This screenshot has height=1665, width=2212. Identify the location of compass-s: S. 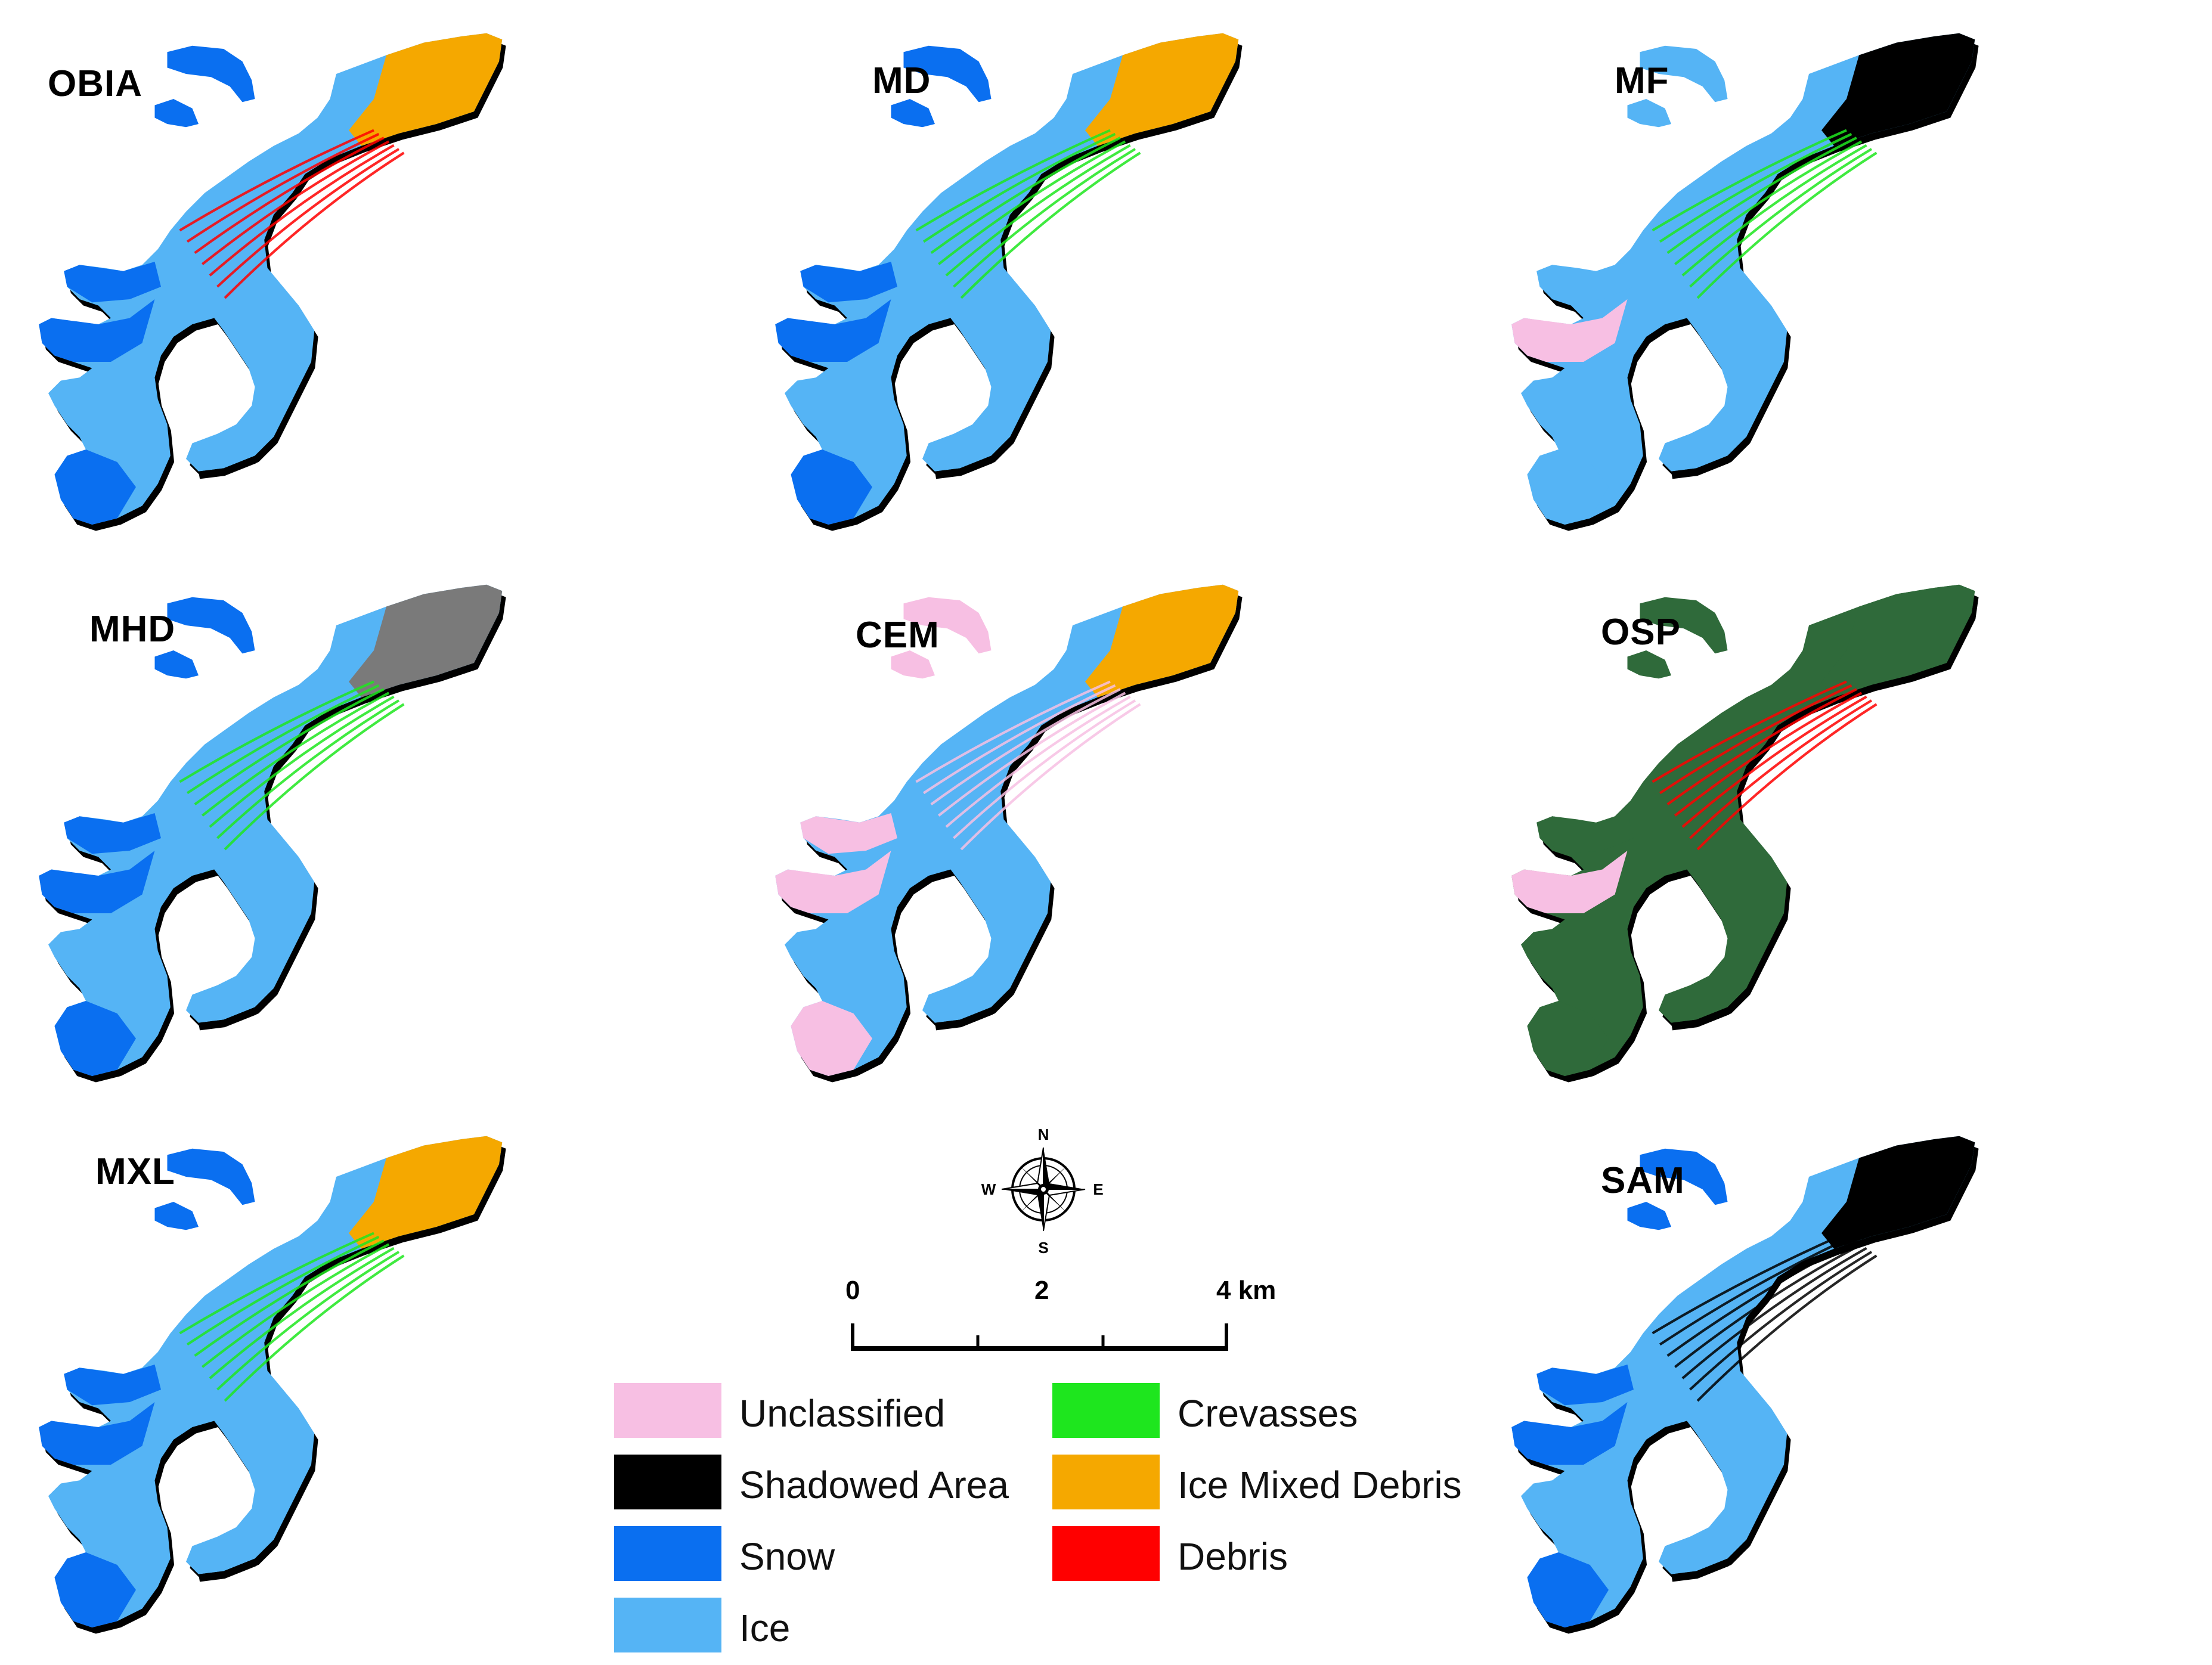
(1043, 1248).